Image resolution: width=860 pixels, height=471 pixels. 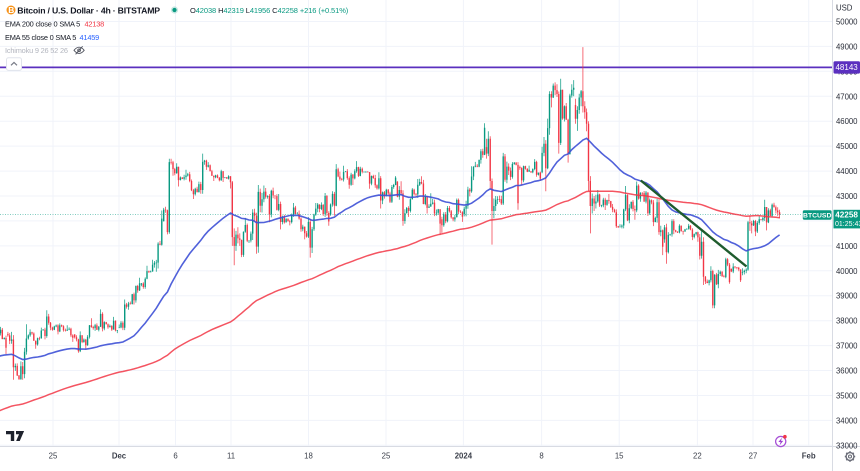 I want to click on svg-text: 42258, so click(x=846, y=214).